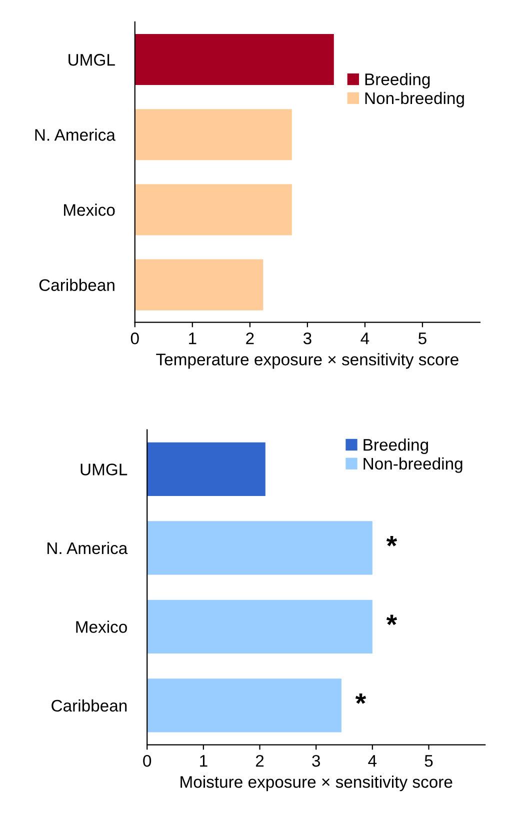  I want to click on x-axis-title: Moisture exposure × sensitivity score, so click(316, 784).